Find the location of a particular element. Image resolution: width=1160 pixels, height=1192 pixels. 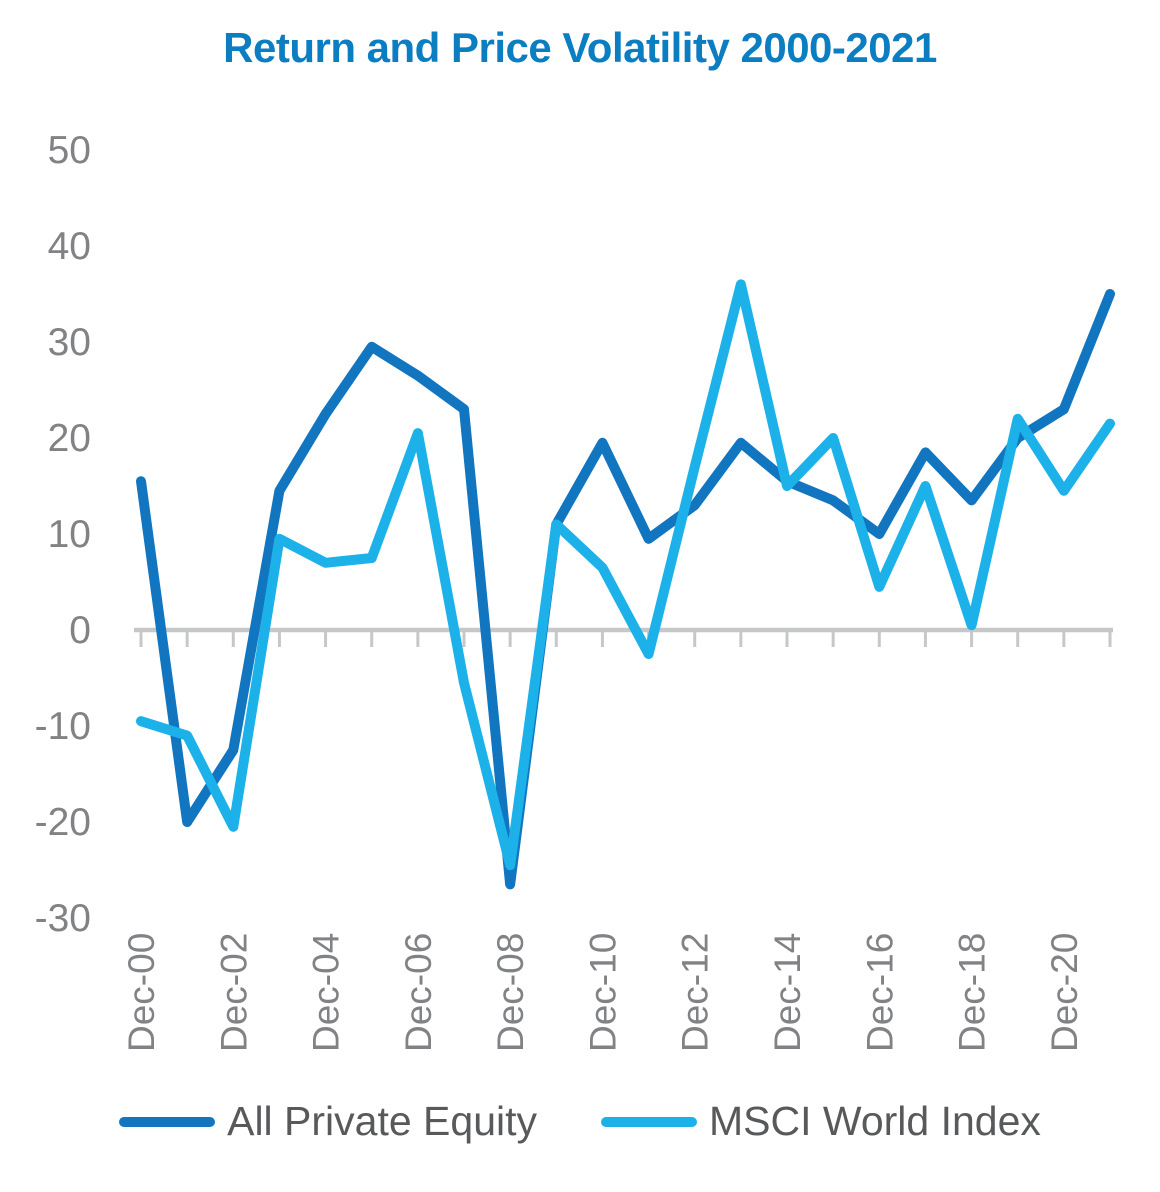

legend-item-all-private-equity: All Private Equity is located at coordinates (328, 1121).